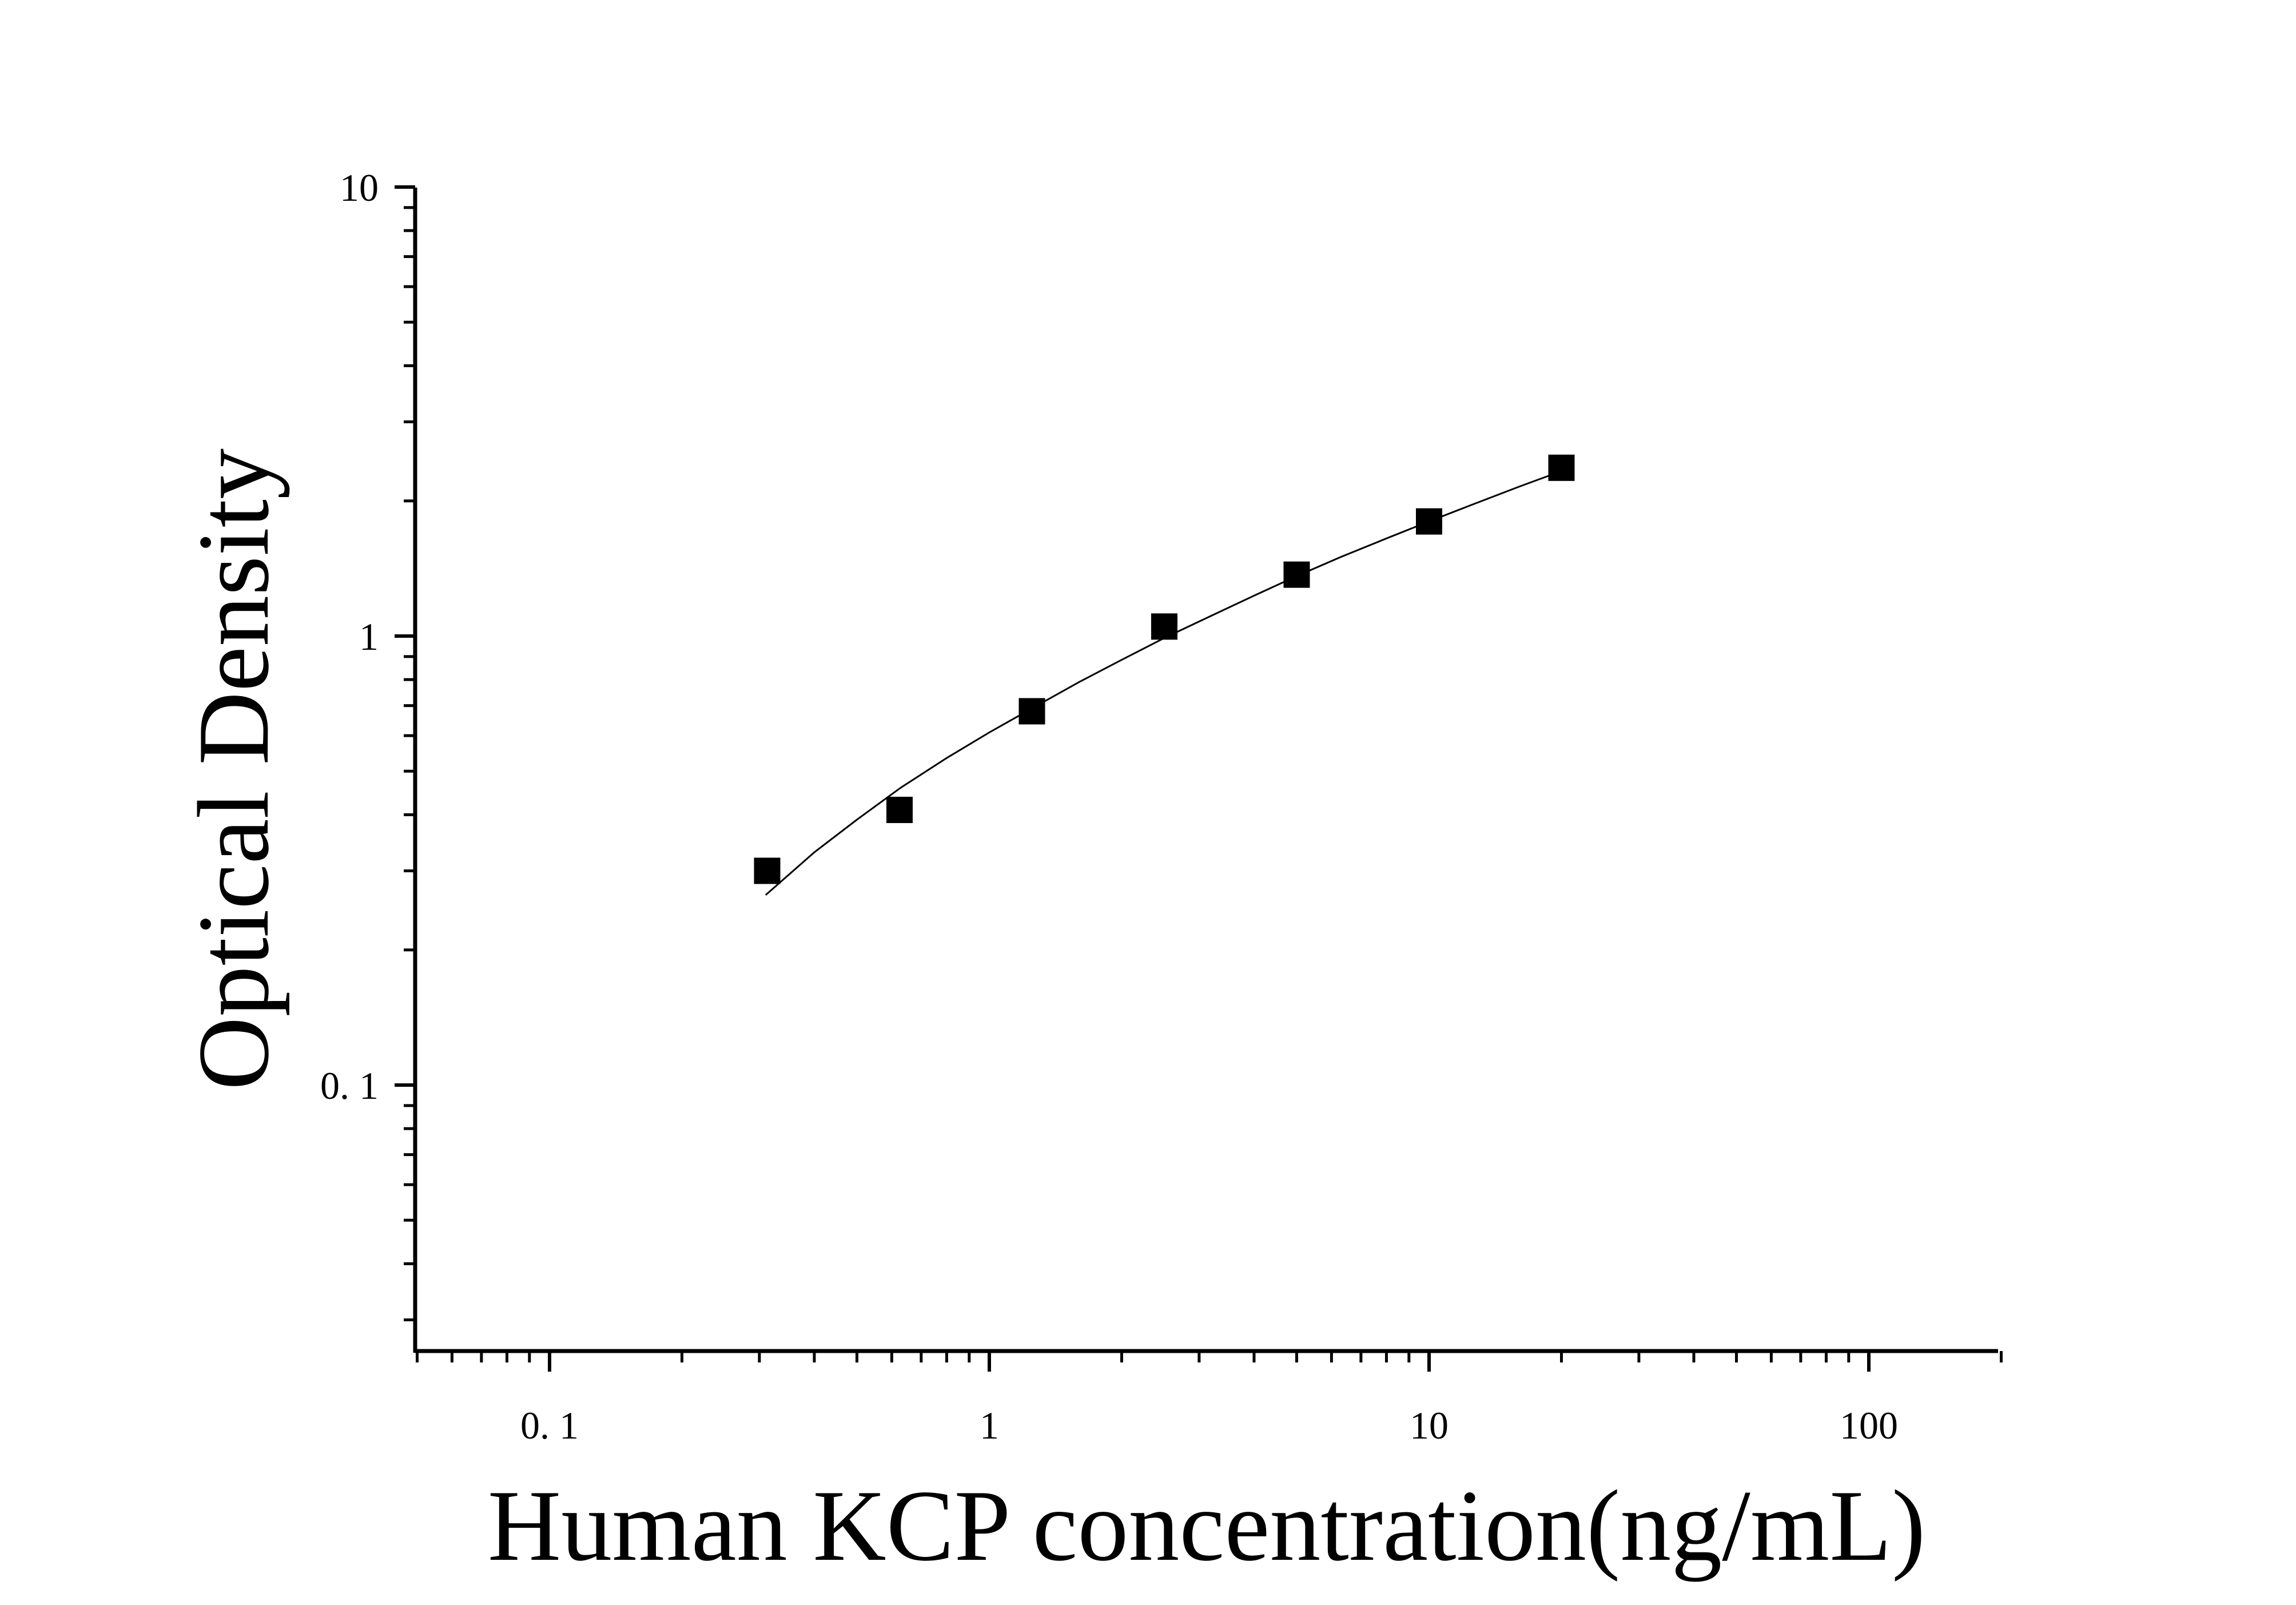 The image size is (2296, 1605). What do you see at coordinates (990, 1425) in the screenshot?
I see `x-tick-label: 1` at bounding box center [990, 1425].